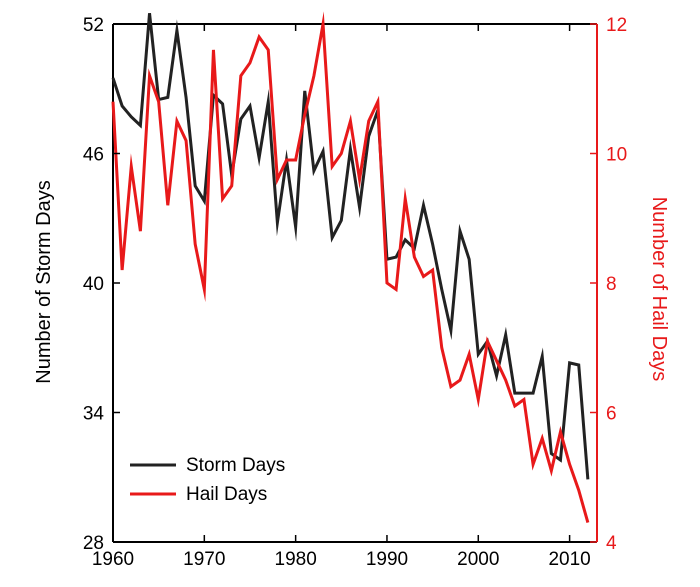  What do you see at coordinates (94, 414) in the screenshot?
I see `y-left-tick-label-34: 34` at bounding box center [94, 414].